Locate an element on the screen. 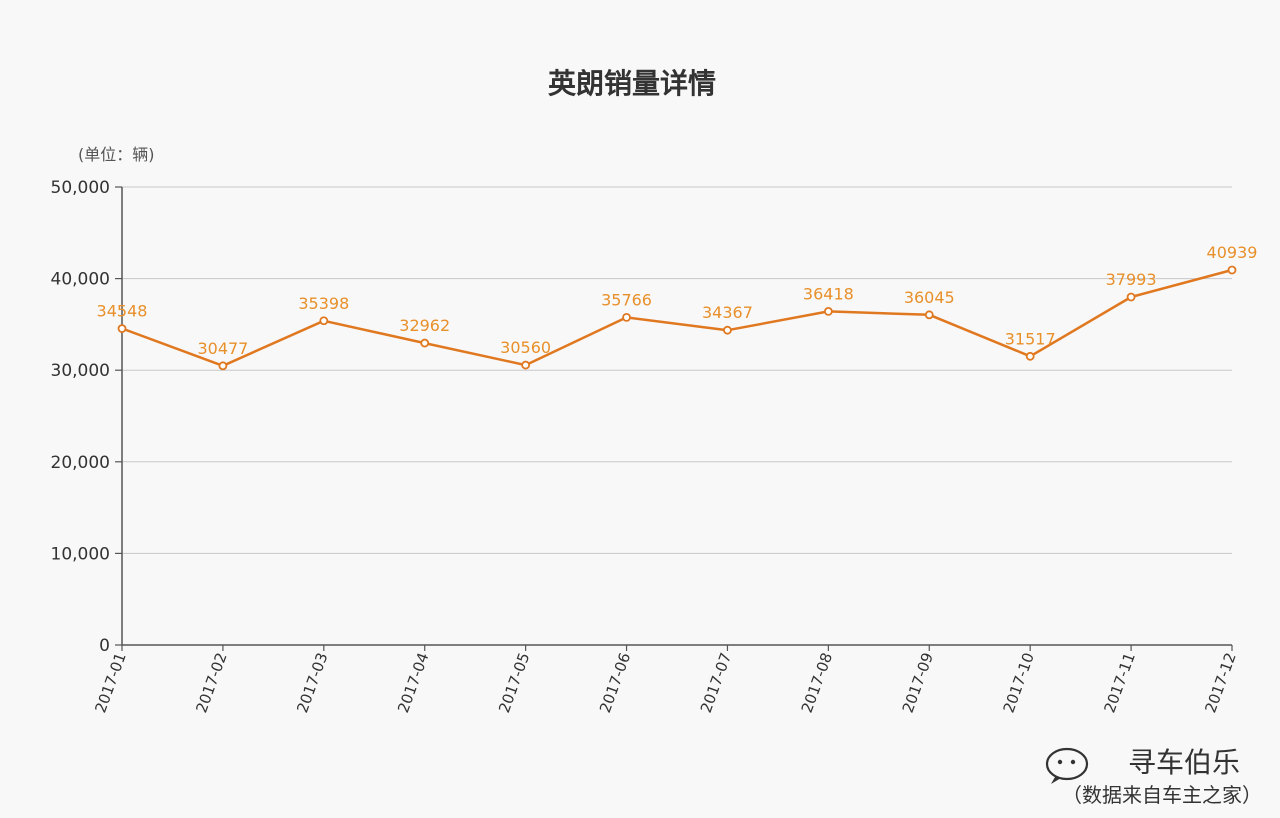 This screenshot has height=818, width=1280. data-label: 36045 is located at coordinates (929, 297).